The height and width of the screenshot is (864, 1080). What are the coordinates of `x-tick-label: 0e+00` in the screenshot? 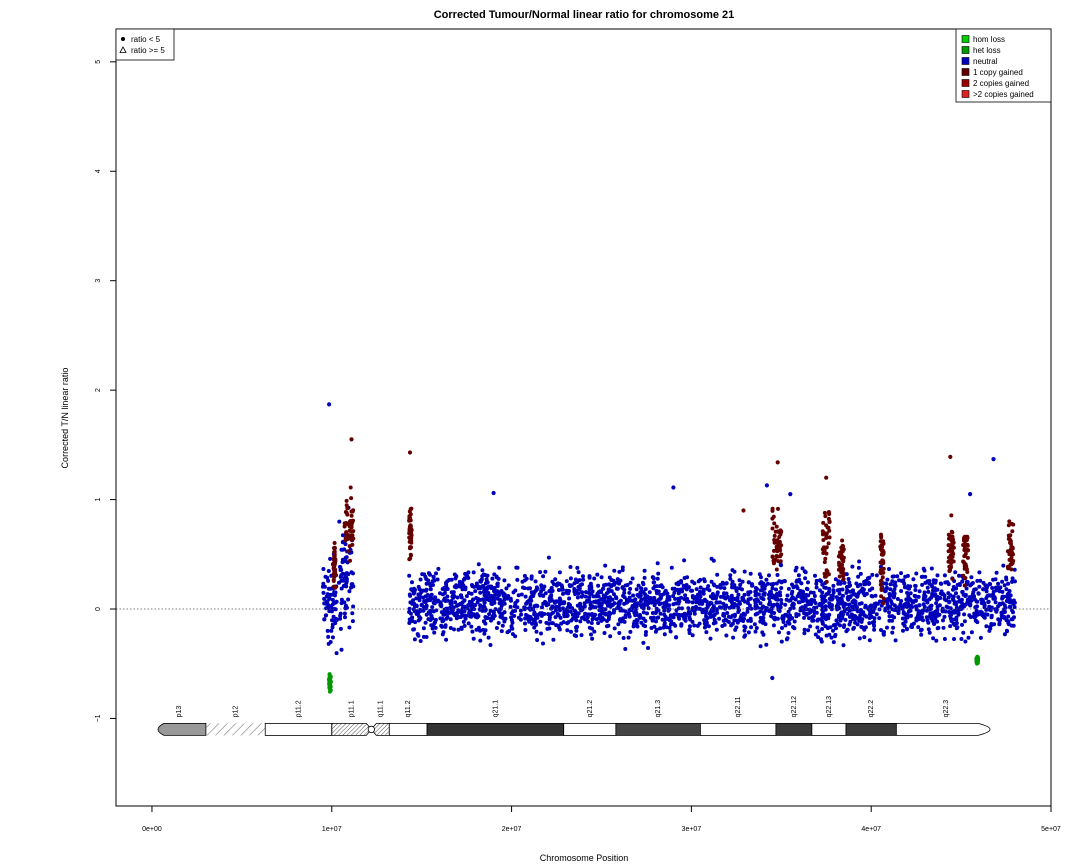 It's located at (152, 829).